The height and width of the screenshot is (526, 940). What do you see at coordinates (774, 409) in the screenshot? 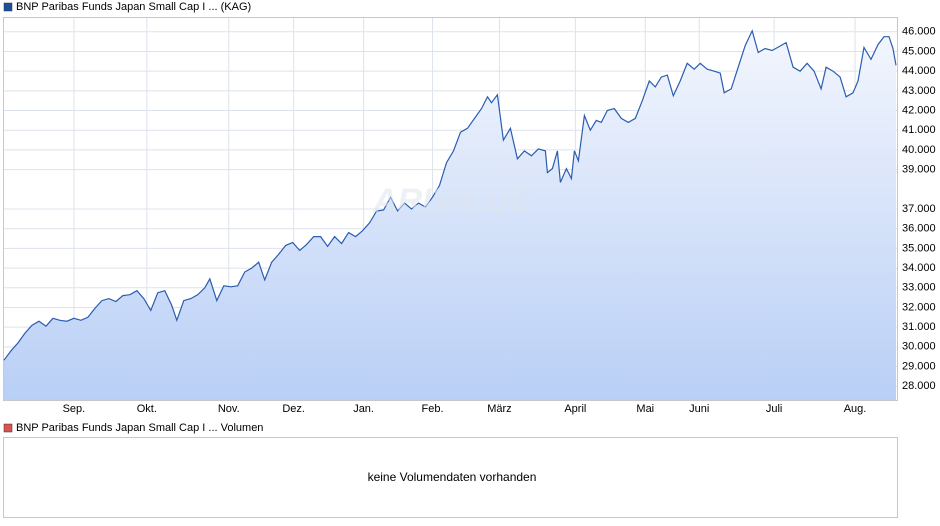
I see `x-tick-label: Juli` at bounding box center [774, 409].